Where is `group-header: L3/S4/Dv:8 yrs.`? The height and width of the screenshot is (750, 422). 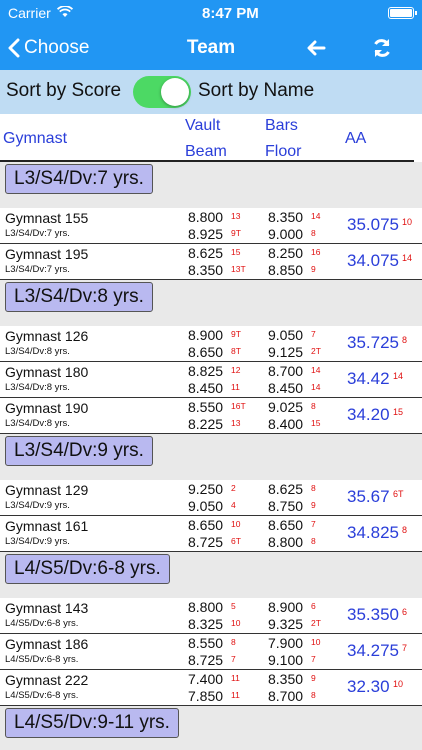 group-header: L3/S4/Dv:8 yrs. is located at coordinates (211, 303).